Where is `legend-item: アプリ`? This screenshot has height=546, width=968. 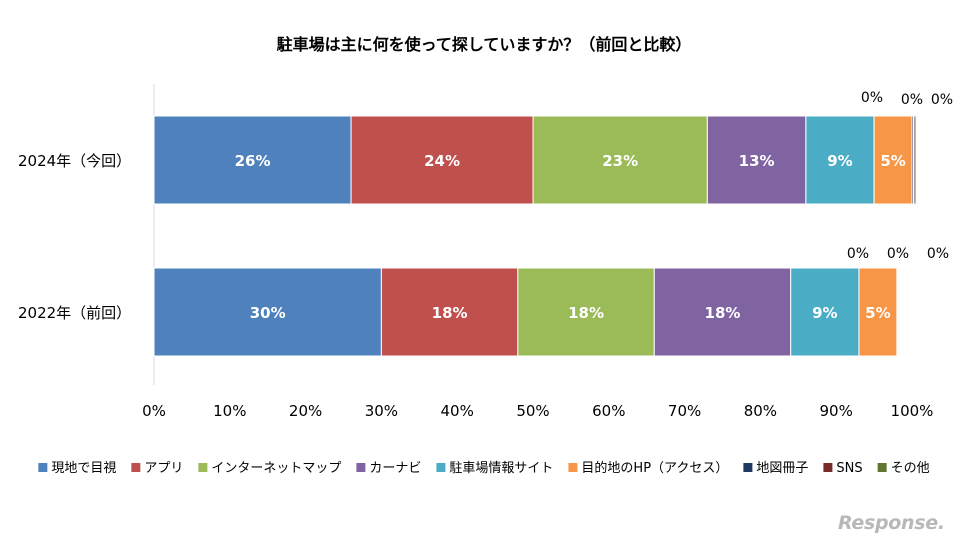 legend-item: アプリ is located at coordinates (157, 468).